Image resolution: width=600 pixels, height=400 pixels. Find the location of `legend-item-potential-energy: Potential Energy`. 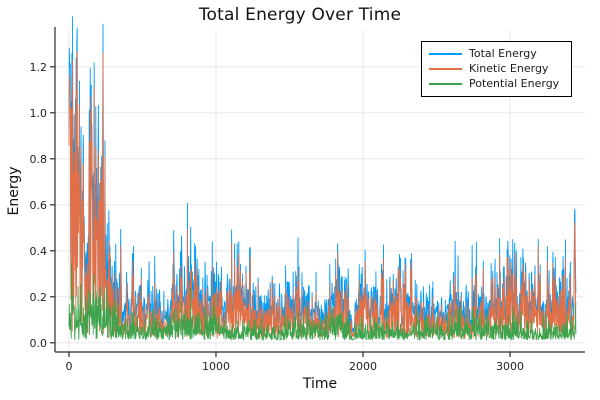

legend-item-potential-energy: Potential Energy is located at coordinates (496, 83).